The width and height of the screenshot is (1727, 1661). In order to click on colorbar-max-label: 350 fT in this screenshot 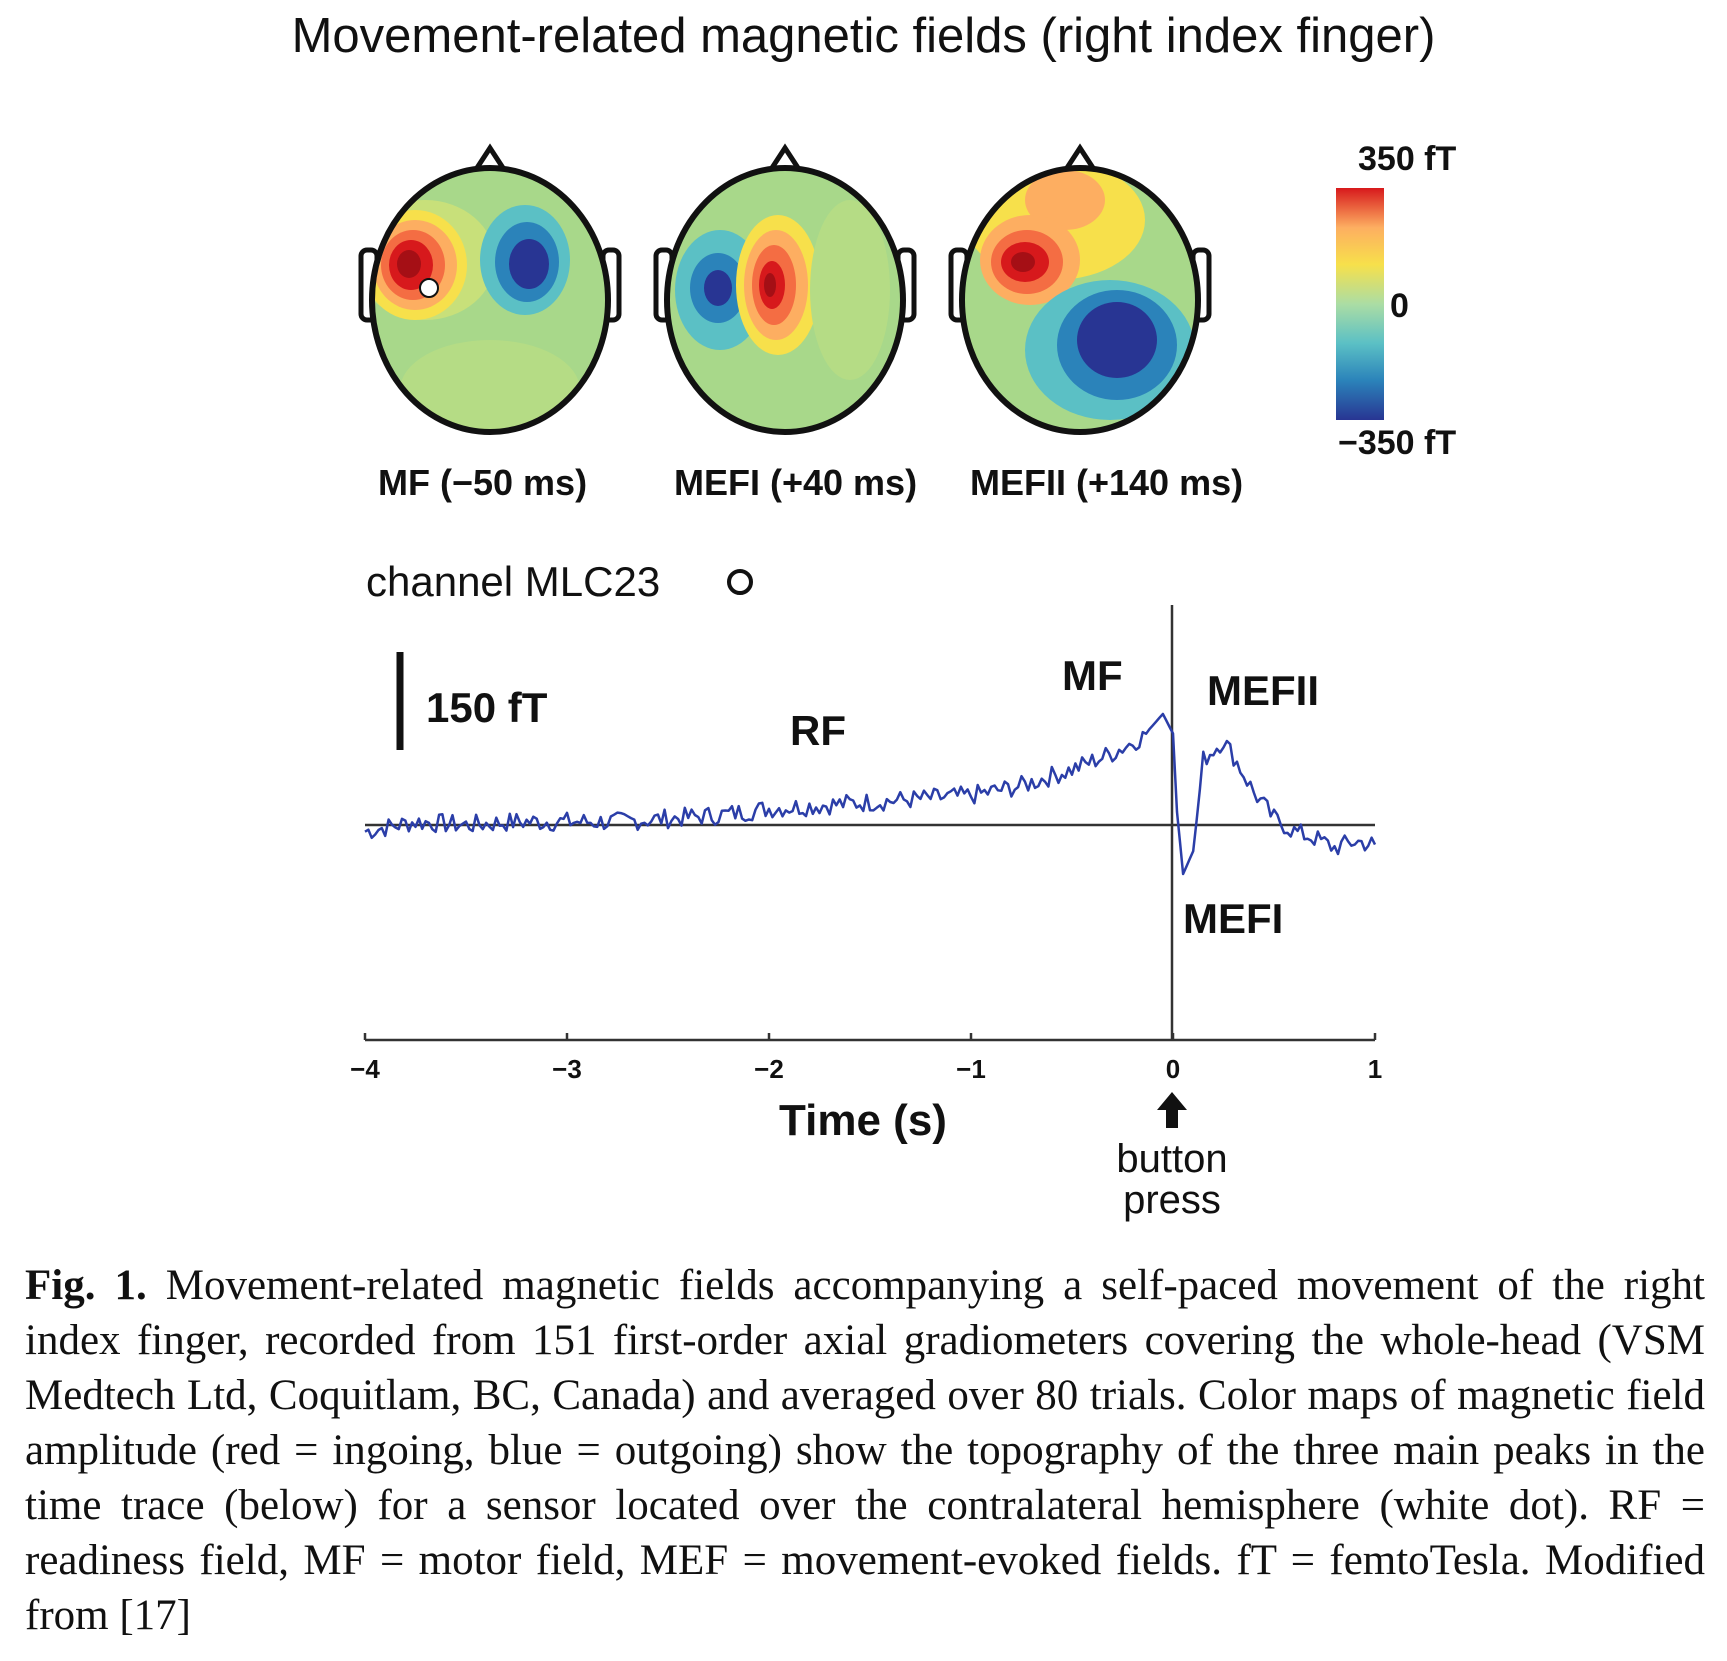, I will do `click(1407, 159)`.